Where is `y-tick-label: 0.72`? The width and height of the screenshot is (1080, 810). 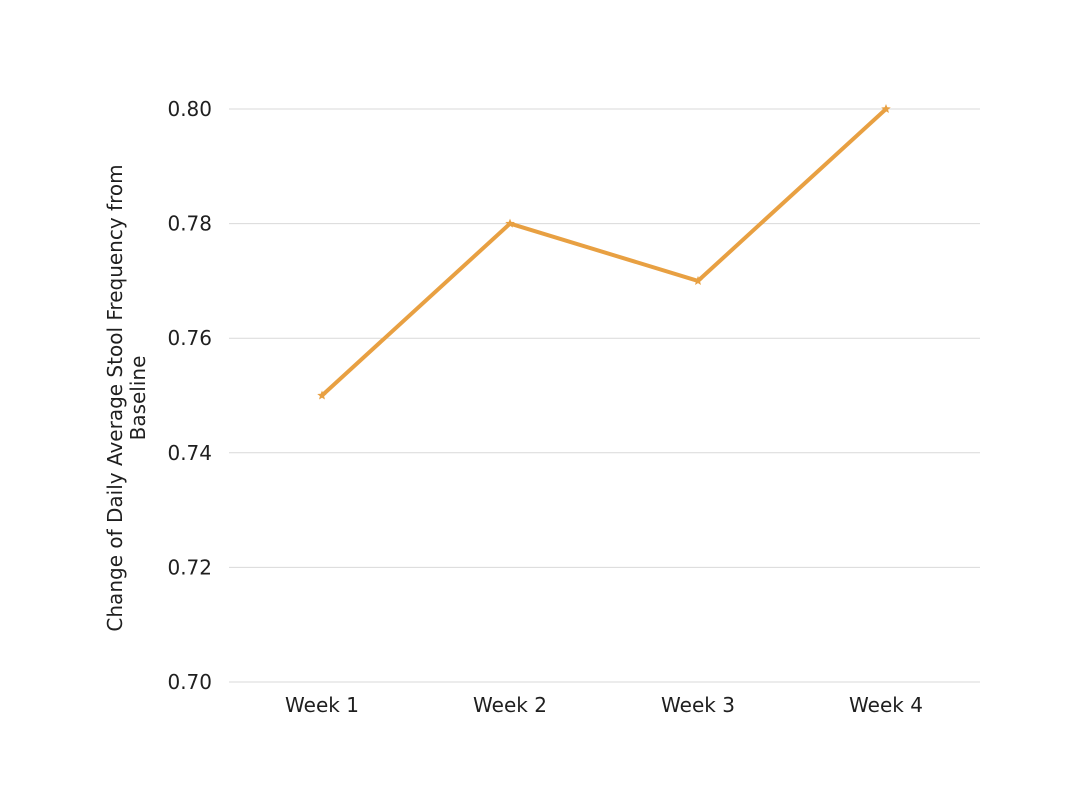
y-tick-label: 0.72 is located at coordinates (189, 567).